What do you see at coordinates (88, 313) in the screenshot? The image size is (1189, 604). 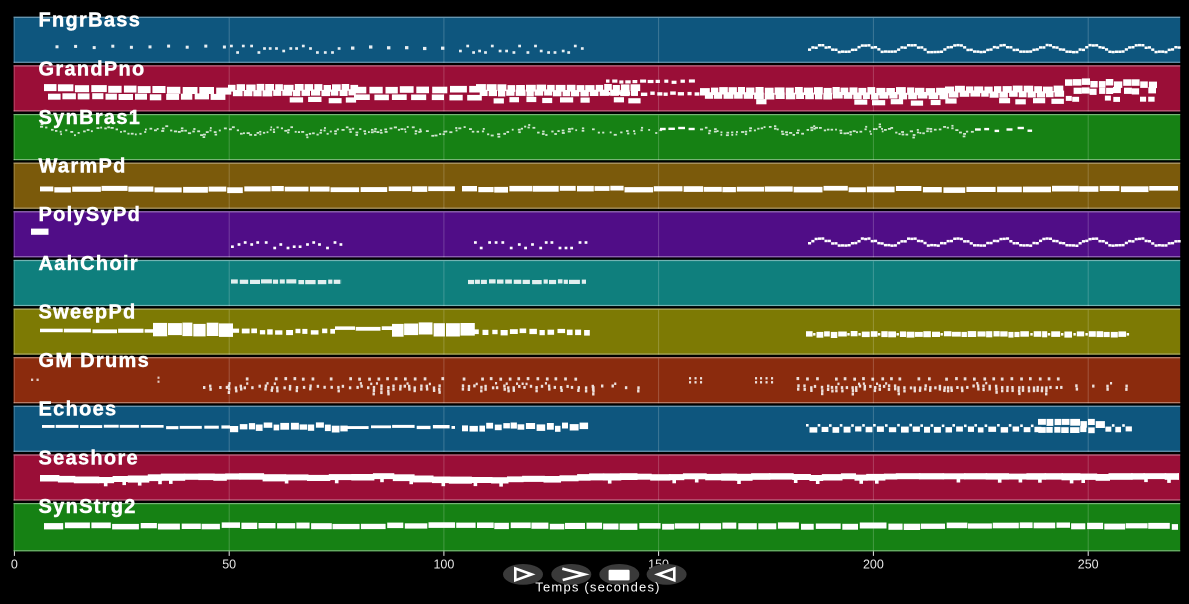 I see `svg-text: SweepPd` at bounding box center [88, 313].